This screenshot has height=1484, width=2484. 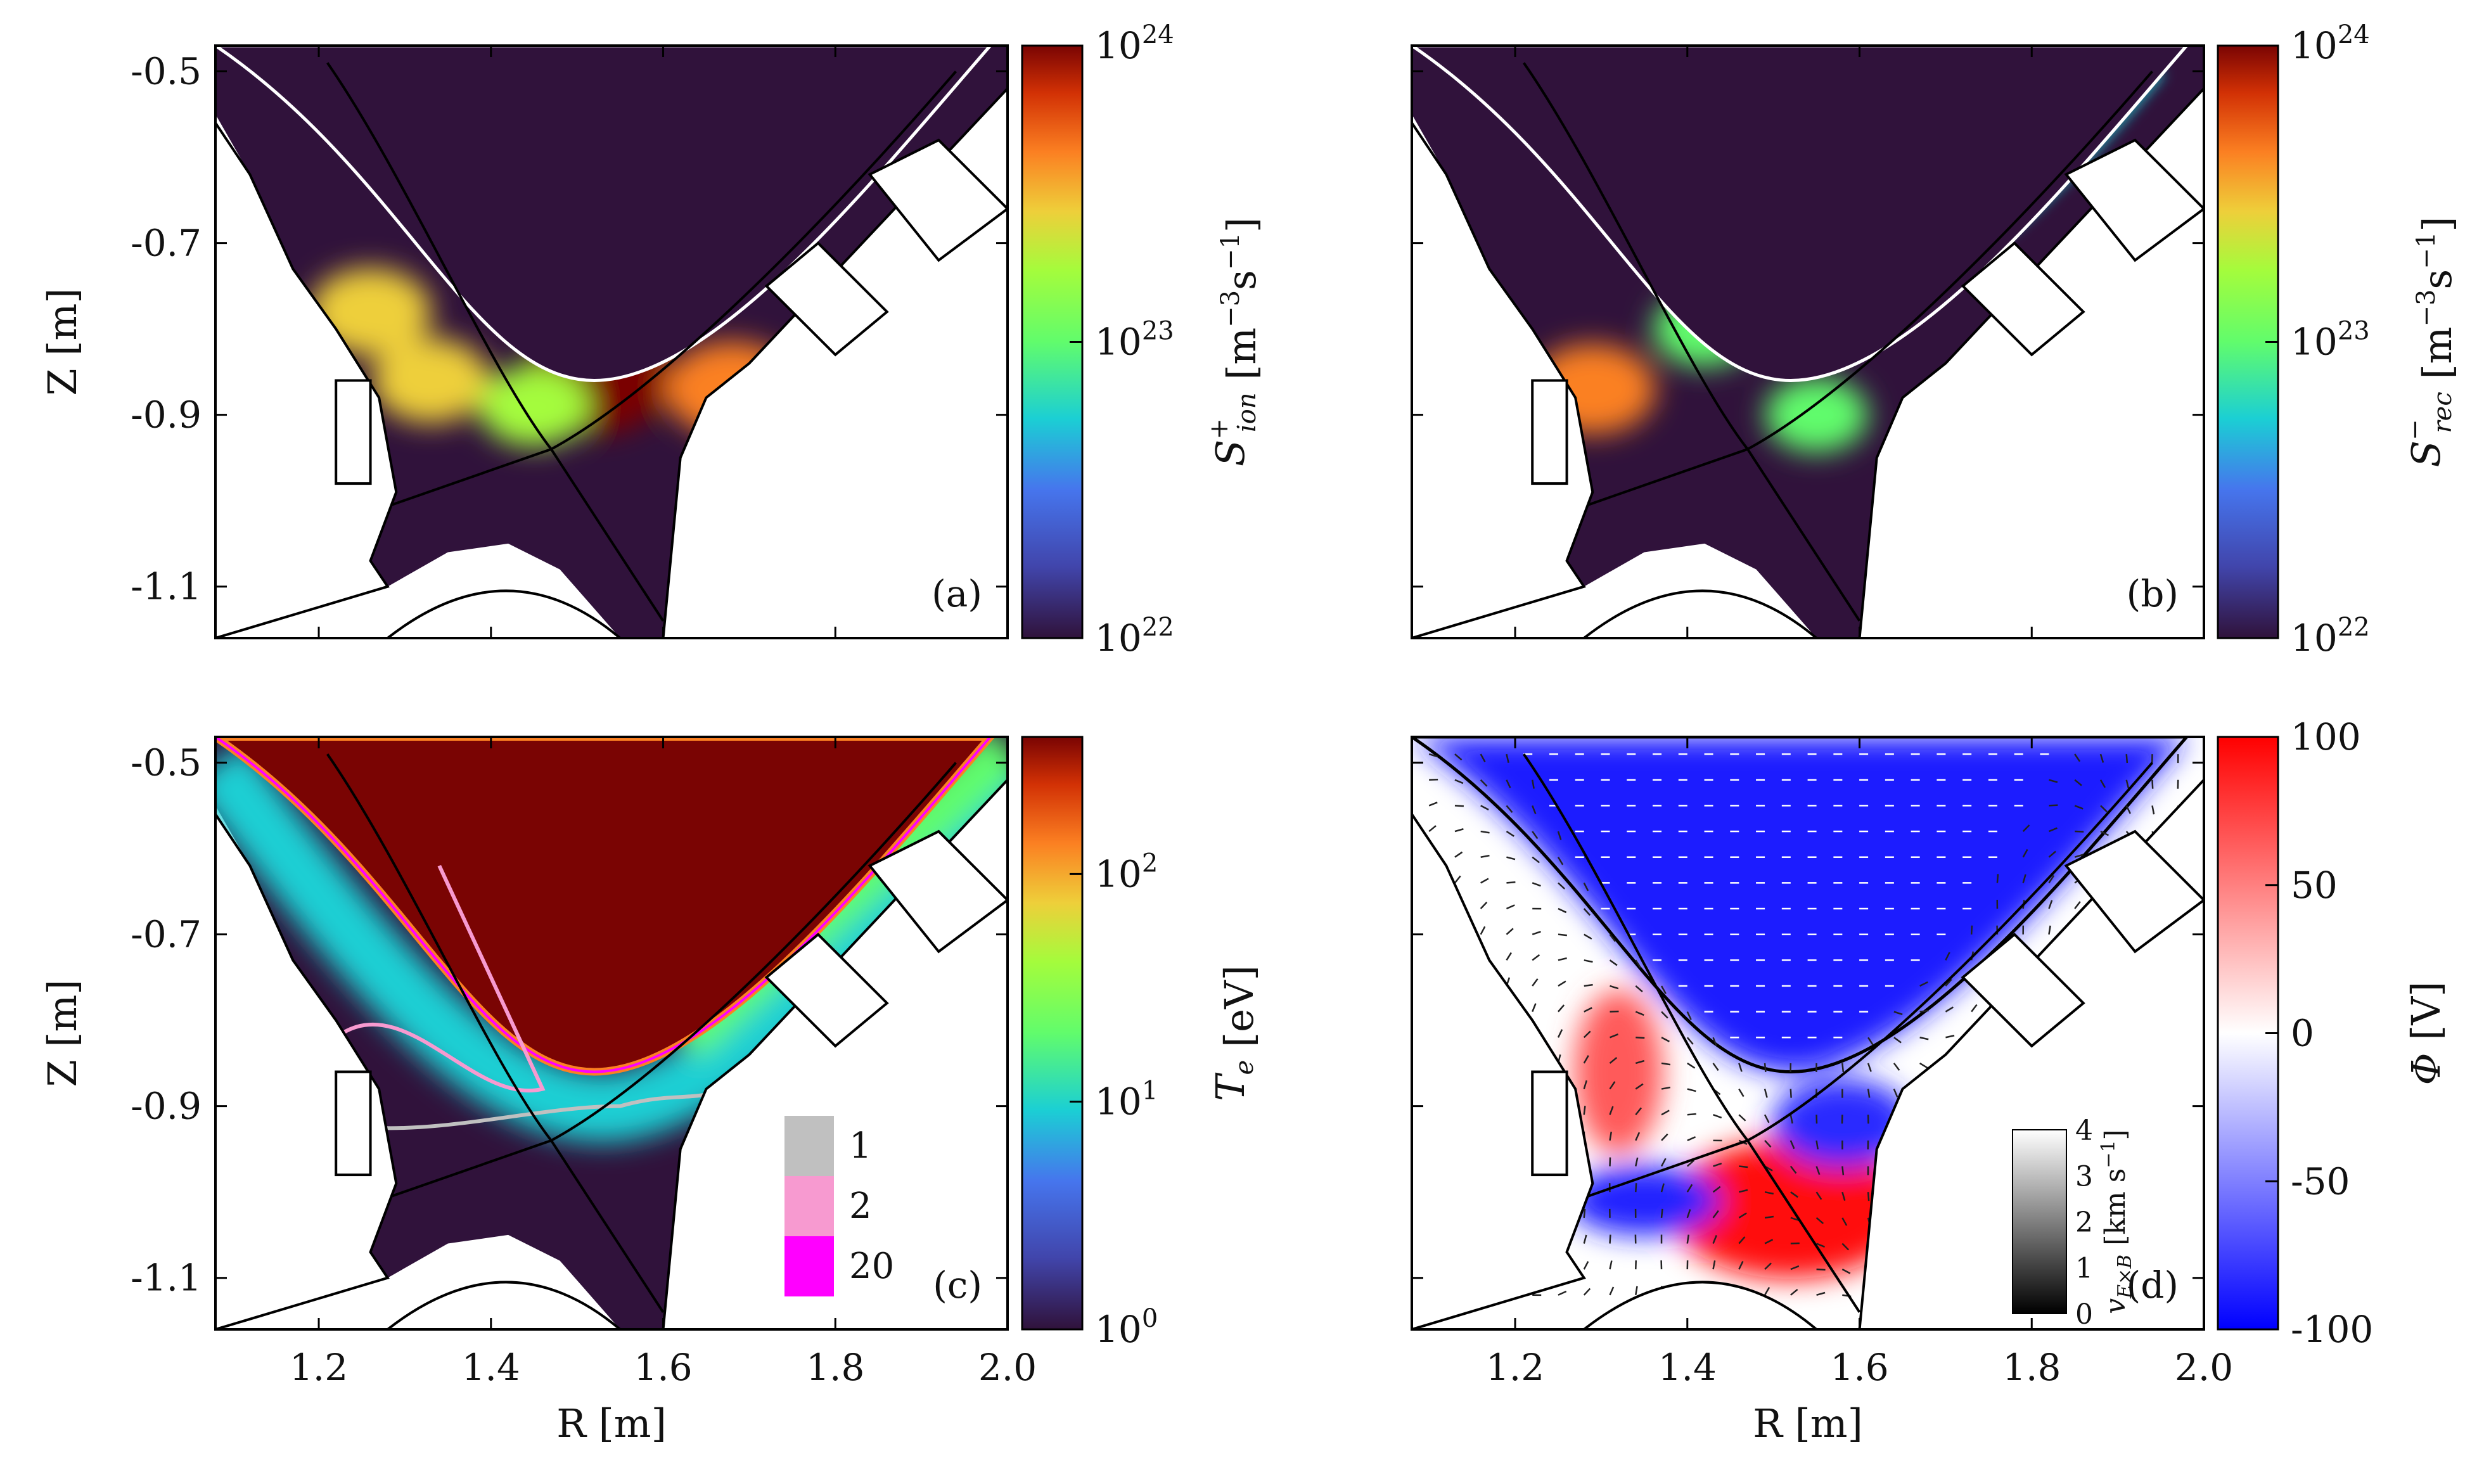 What do you see at coordinates (860, 1146) in the screenshot?
I see `legend-label: 1` at bounding box center [860, 1146].